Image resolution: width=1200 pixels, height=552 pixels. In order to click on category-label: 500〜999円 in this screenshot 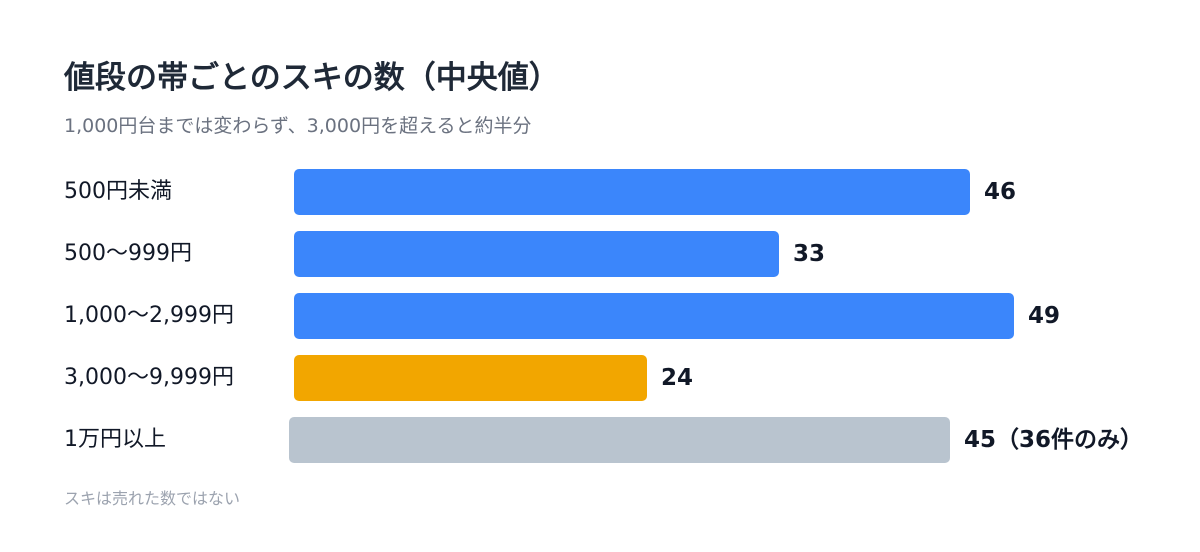, I will do `click(128, 253)`.